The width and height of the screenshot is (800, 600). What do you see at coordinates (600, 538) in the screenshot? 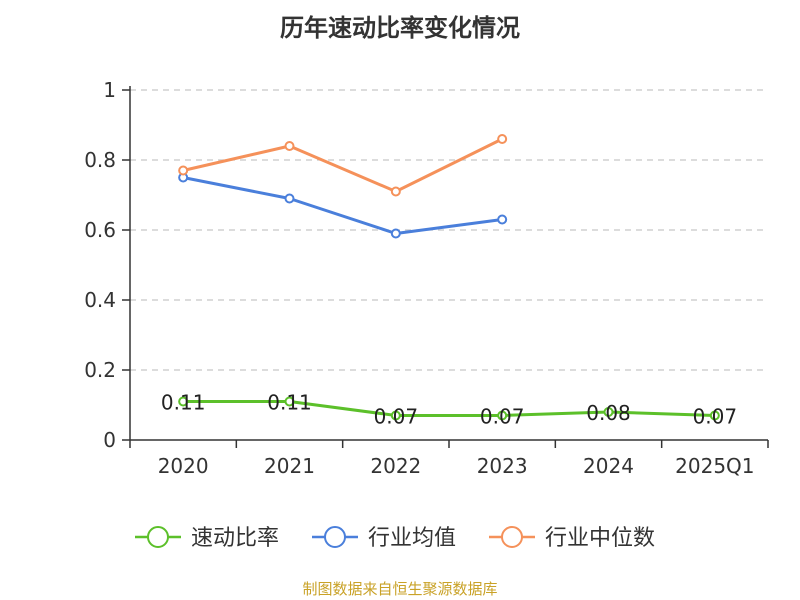
I see `legend-label: 行业中位数` at bounding box center [600, 538].